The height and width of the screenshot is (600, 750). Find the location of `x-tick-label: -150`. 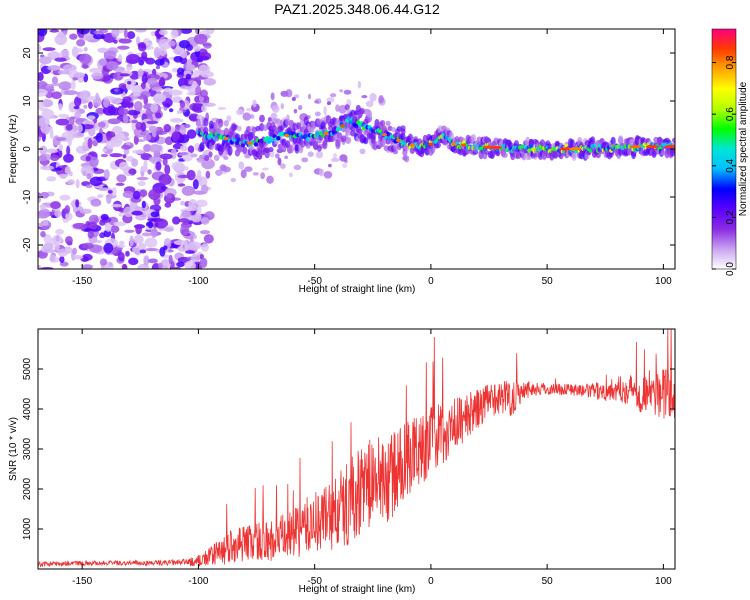

x-tick-label: -150 is located at coordinates (82, 581).